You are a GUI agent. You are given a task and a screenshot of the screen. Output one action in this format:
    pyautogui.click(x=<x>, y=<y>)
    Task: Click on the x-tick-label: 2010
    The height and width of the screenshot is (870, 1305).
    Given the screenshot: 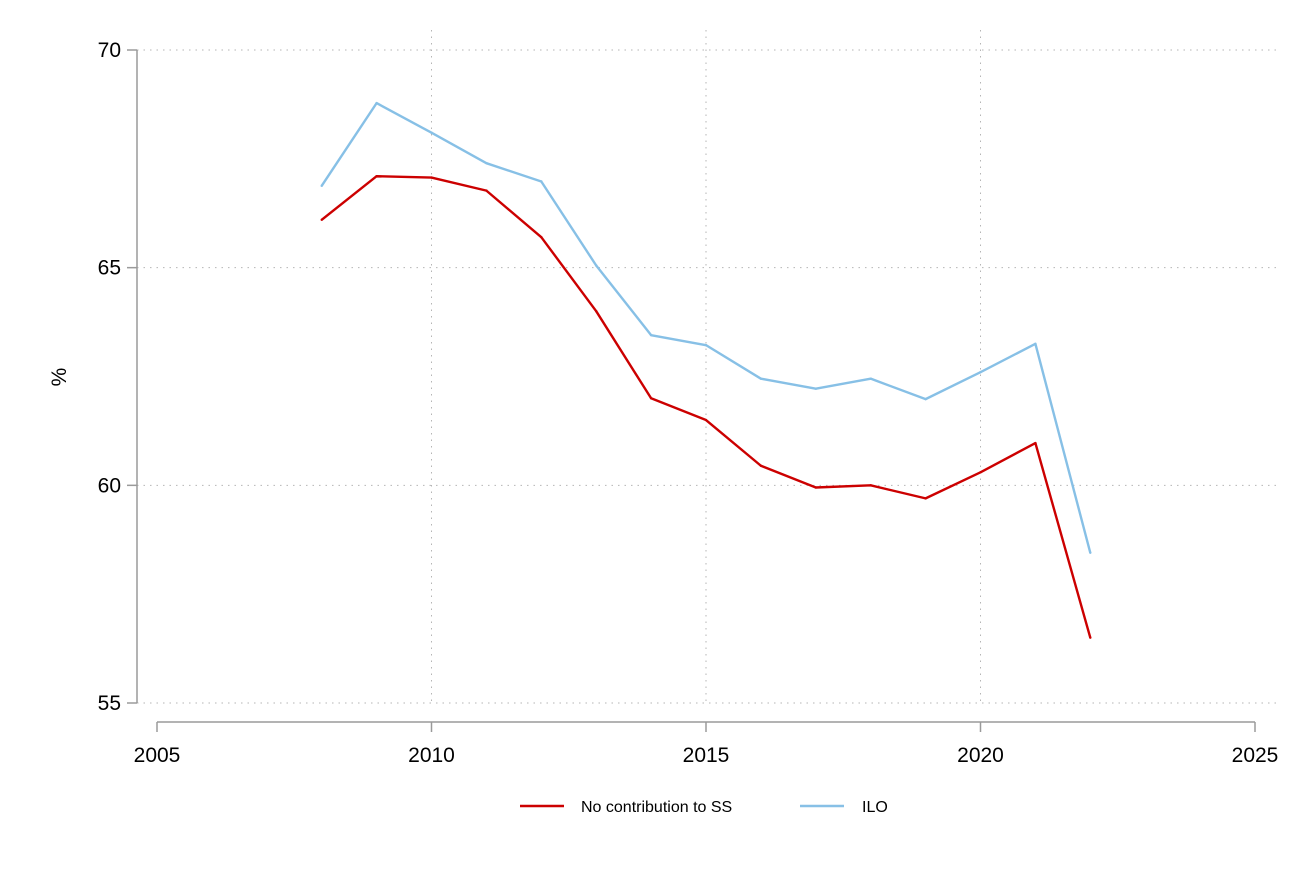 What is the action you would take?
    pyautogui.click(x=431, y=755)
    